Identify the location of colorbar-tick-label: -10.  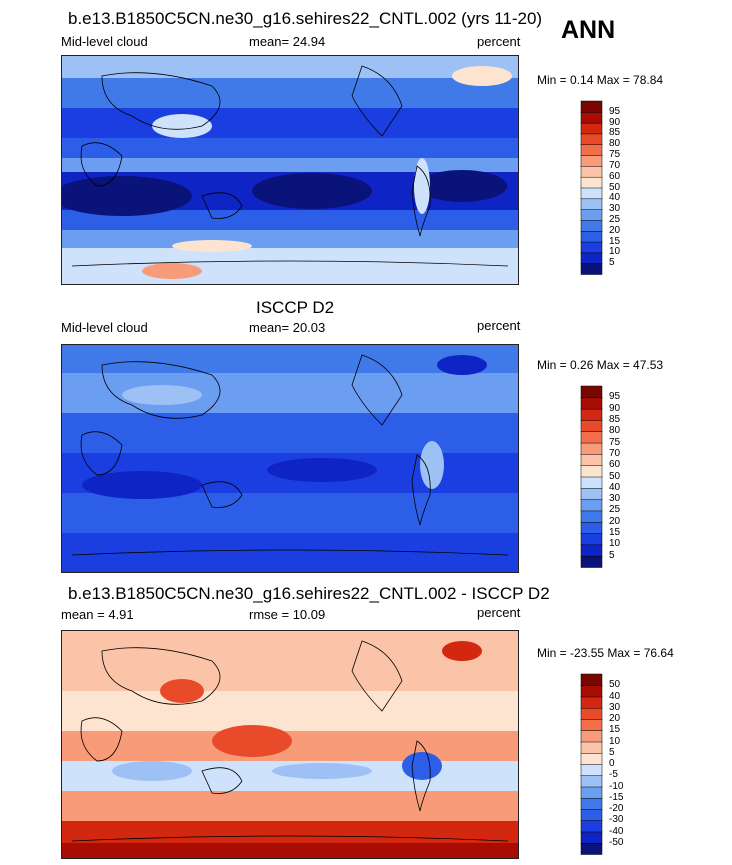
(616, 786).